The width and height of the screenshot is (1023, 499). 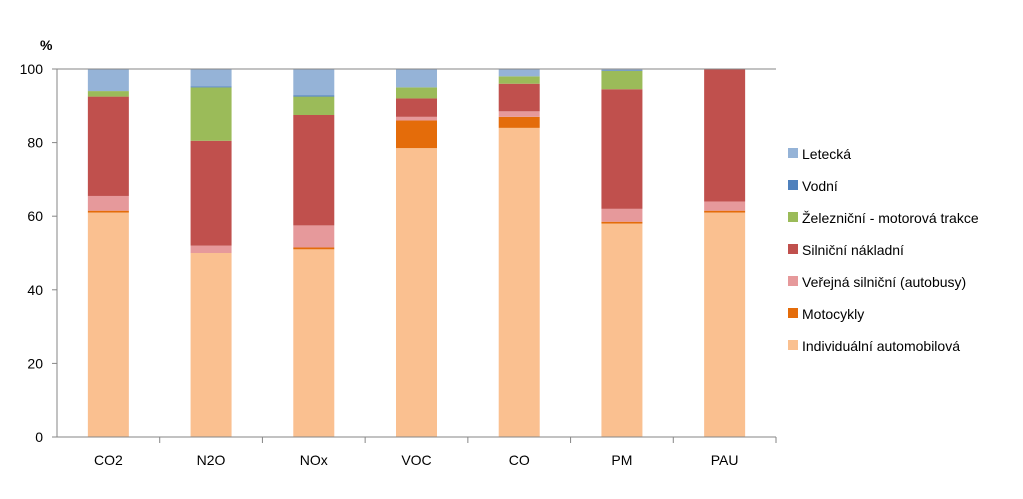 I want to click on legend-label-4: Železniční - motorová trakce, so click(x=890, y=218).